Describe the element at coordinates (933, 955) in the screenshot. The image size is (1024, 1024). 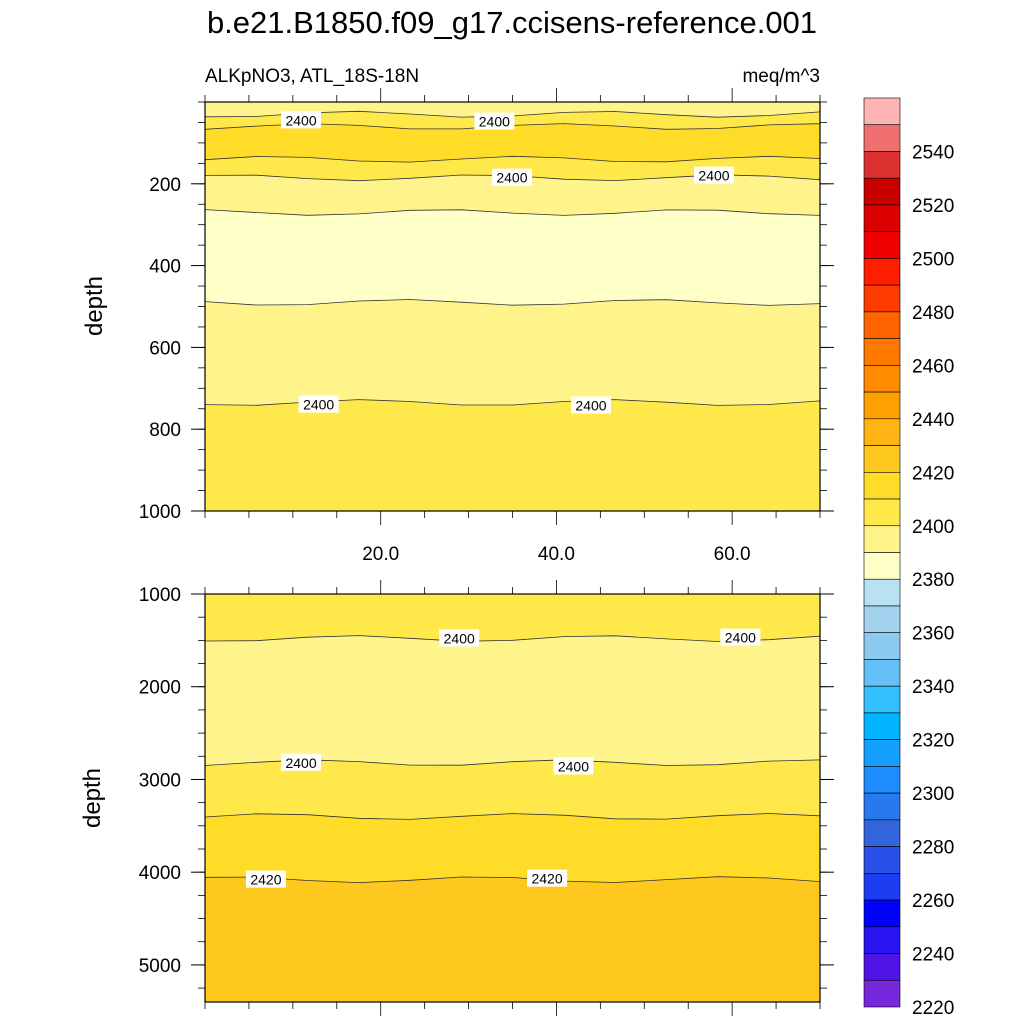
I see `colorbar-label: 2240` at that location.